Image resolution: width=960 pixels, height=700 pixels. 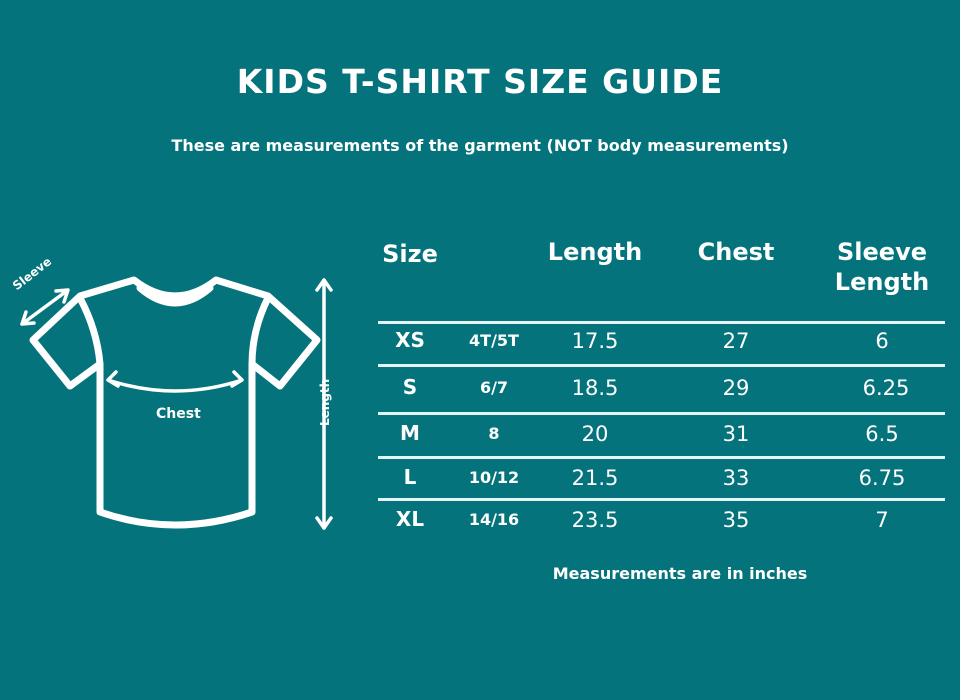 What do you see at coordinates (178, 414) in the screenshot?
I see `chest-label: Chest` at bounding box center [178, 414].